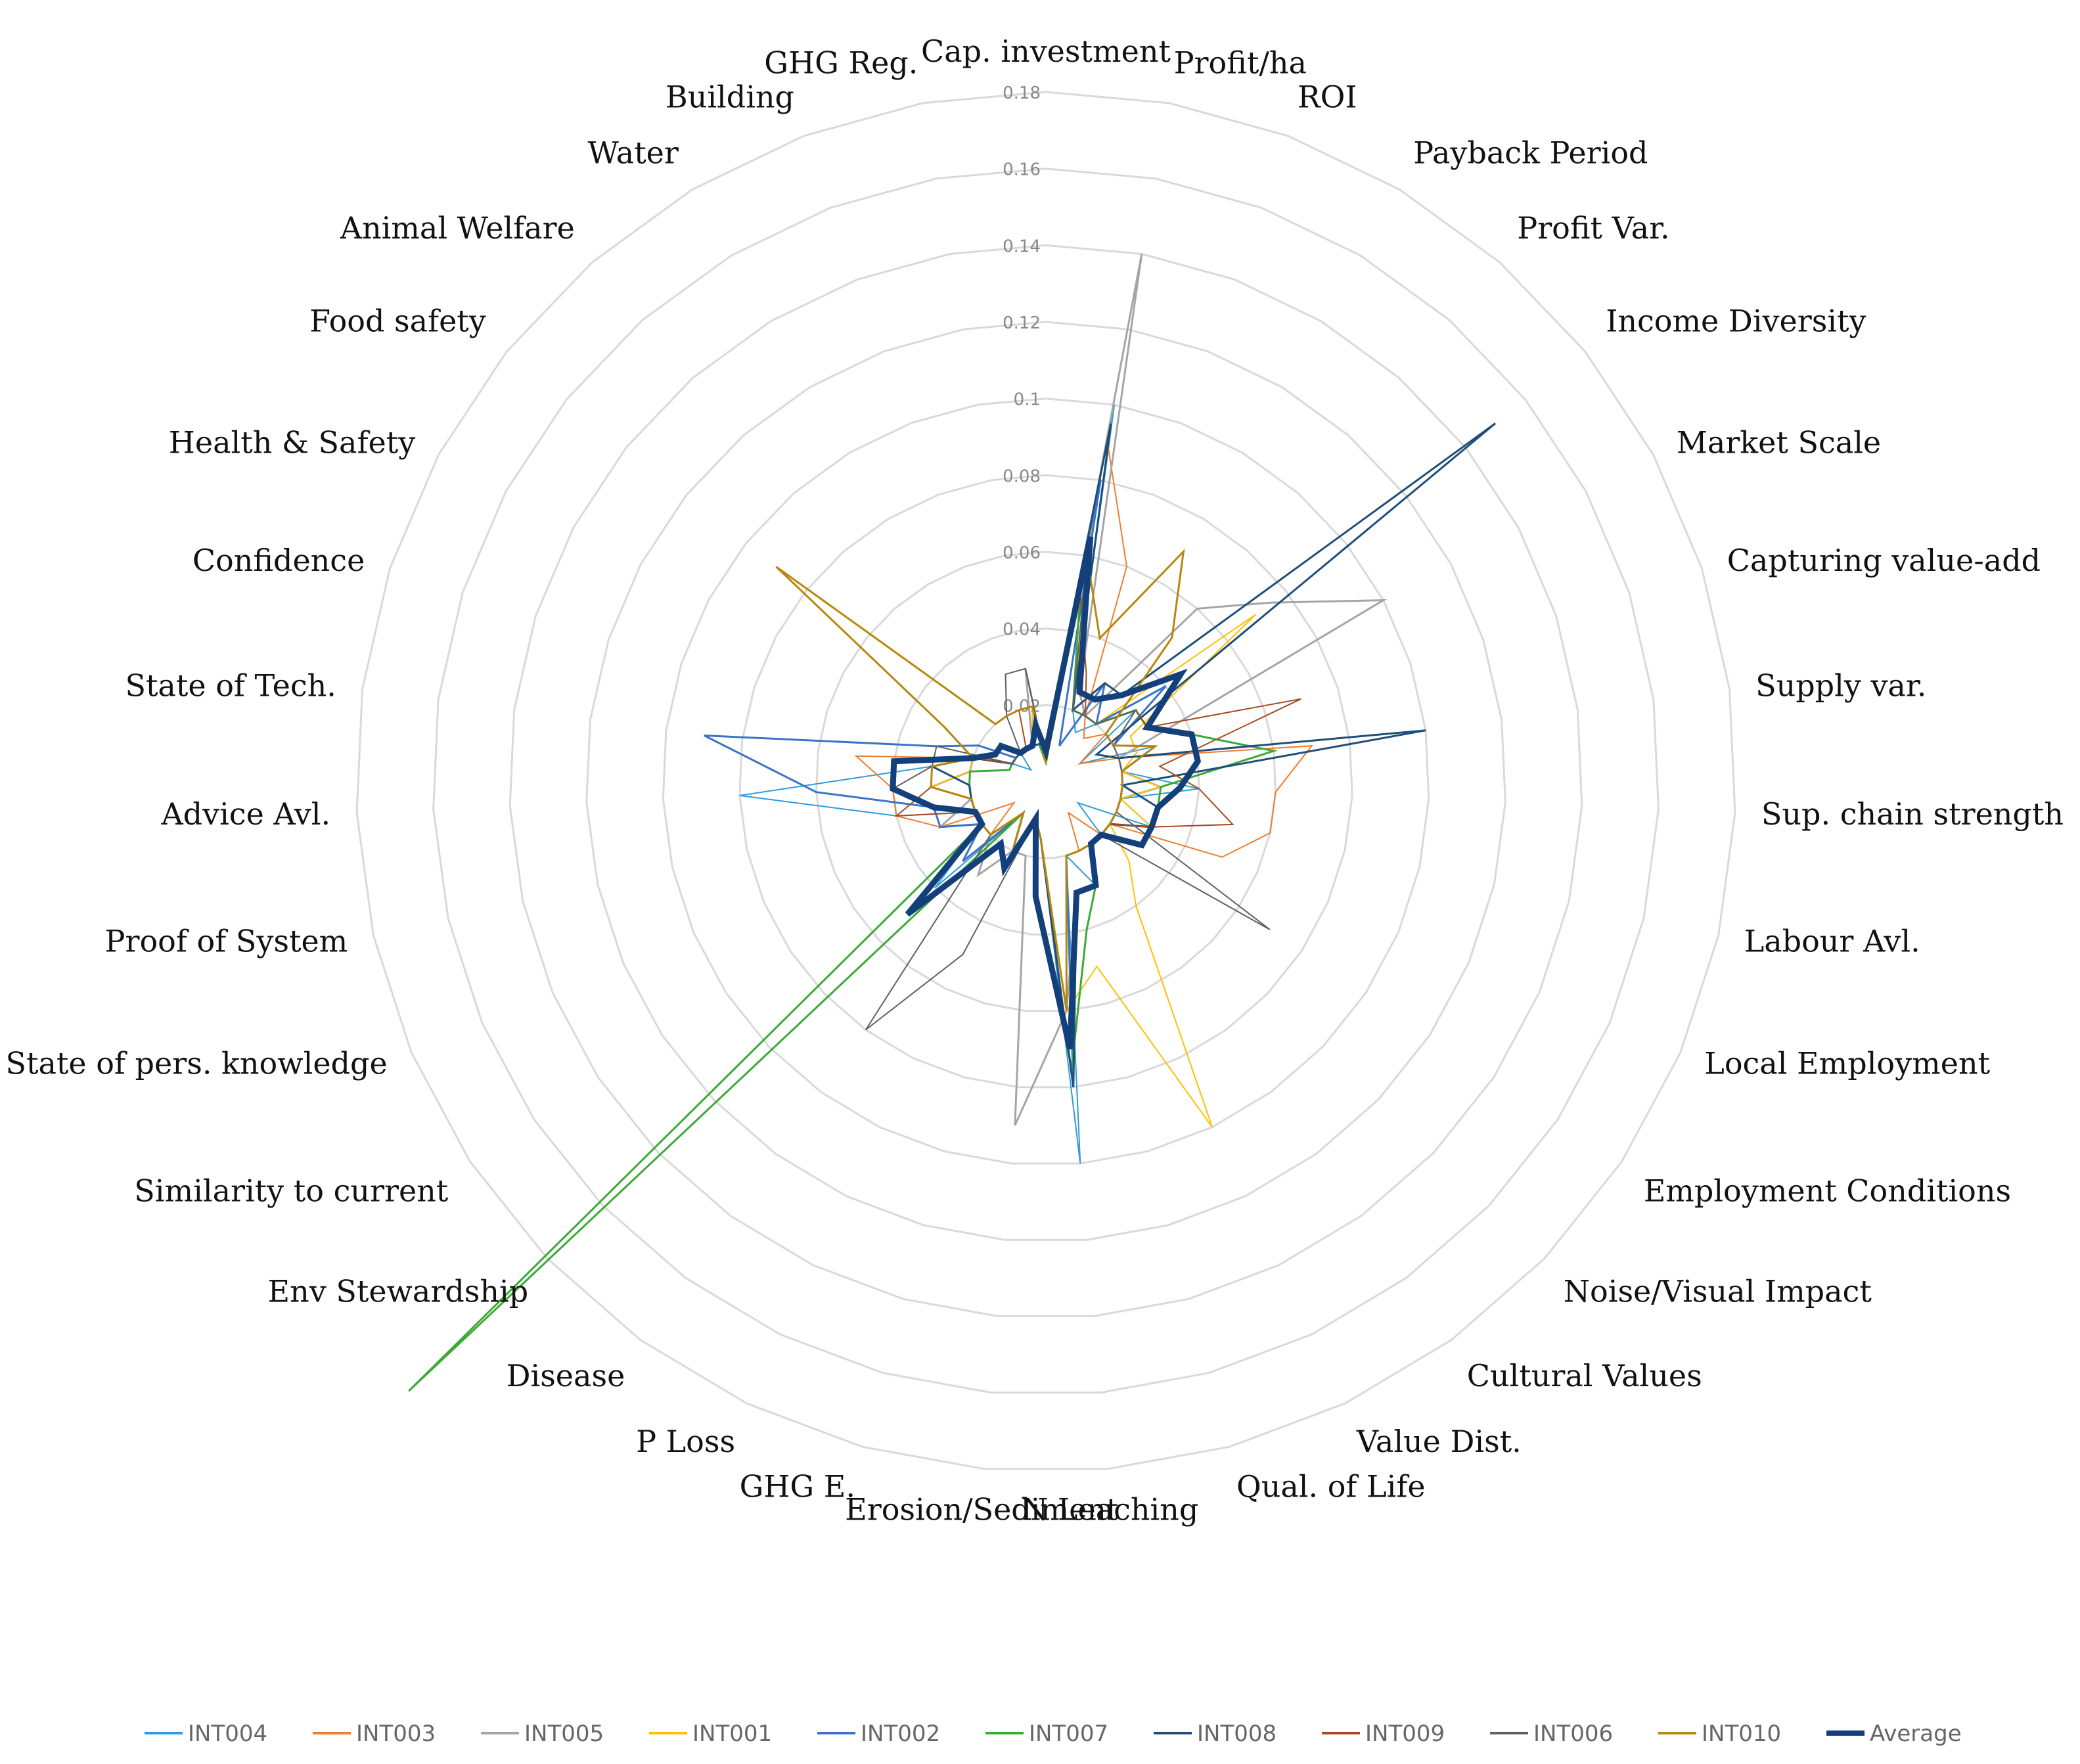  I want to click on category-label-3: Payback Period, so click(1530, 152).